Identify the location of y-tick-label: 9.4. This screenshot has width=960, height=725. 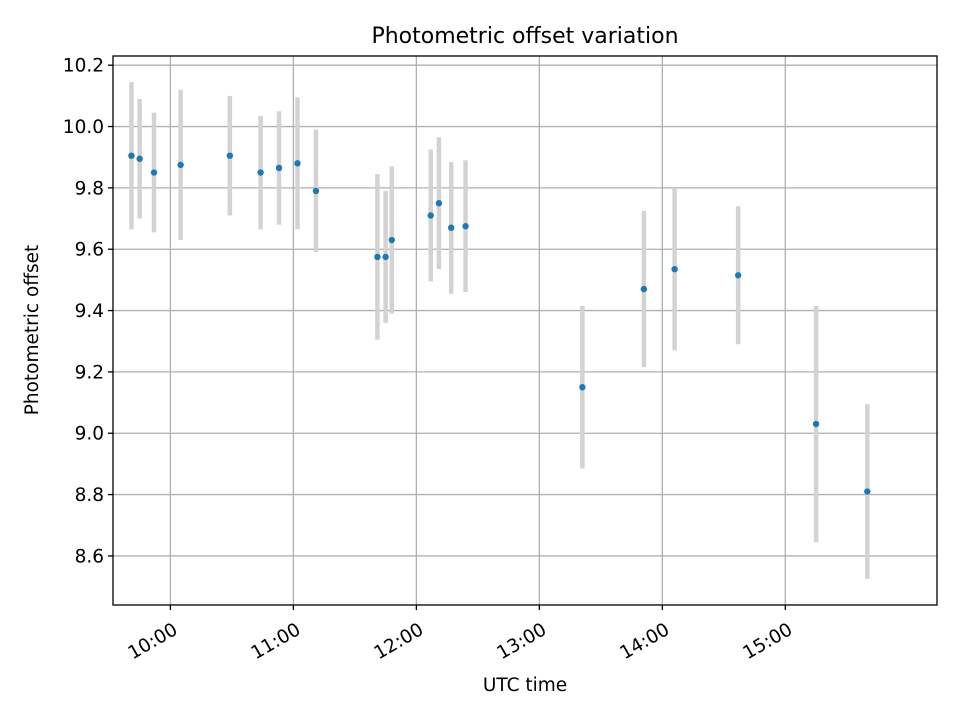
(89, 311).